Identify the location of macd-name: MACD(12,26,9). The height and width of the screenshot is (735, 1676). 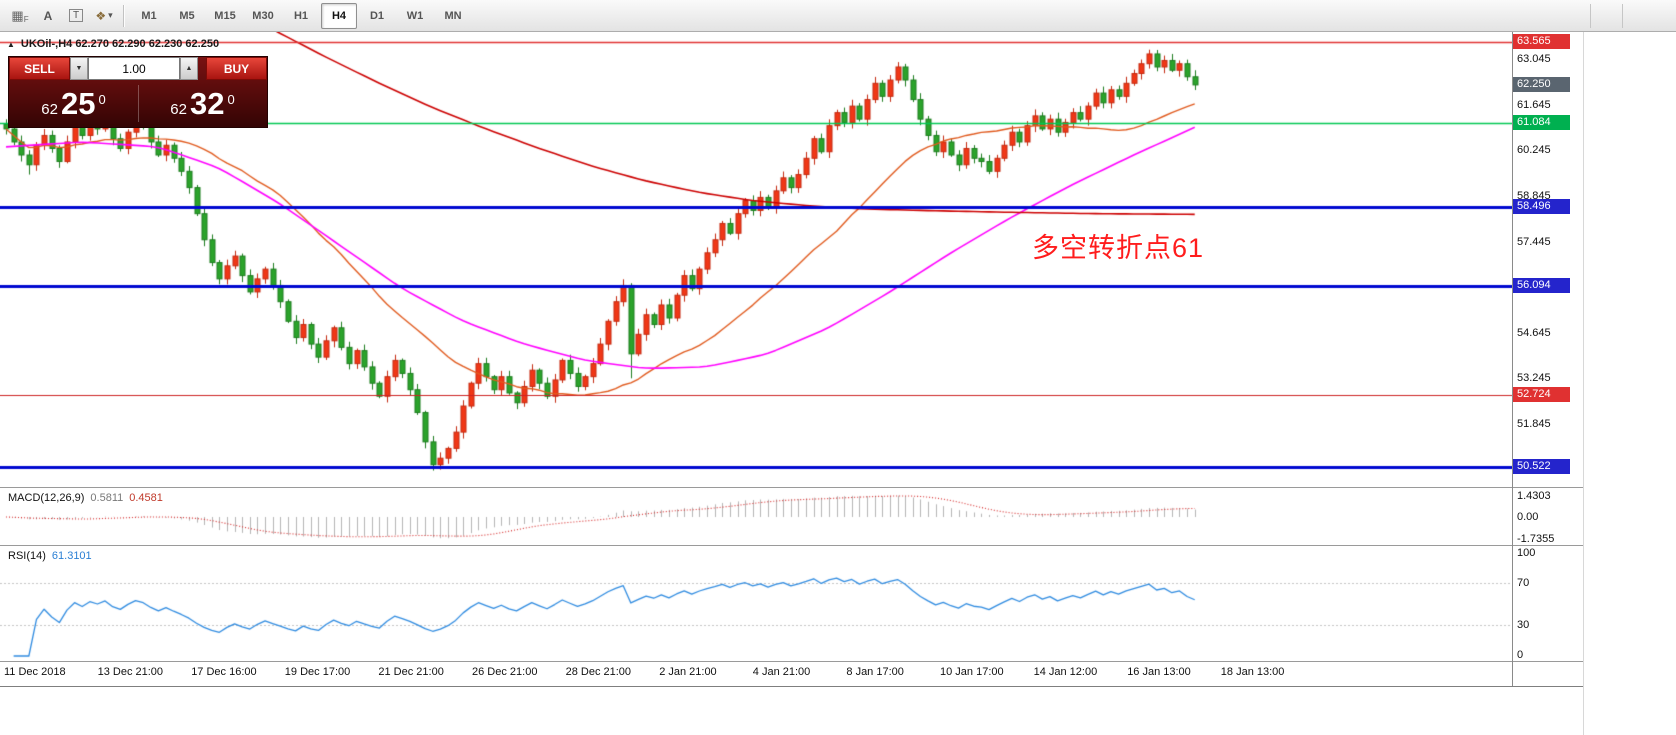
(46, 498).